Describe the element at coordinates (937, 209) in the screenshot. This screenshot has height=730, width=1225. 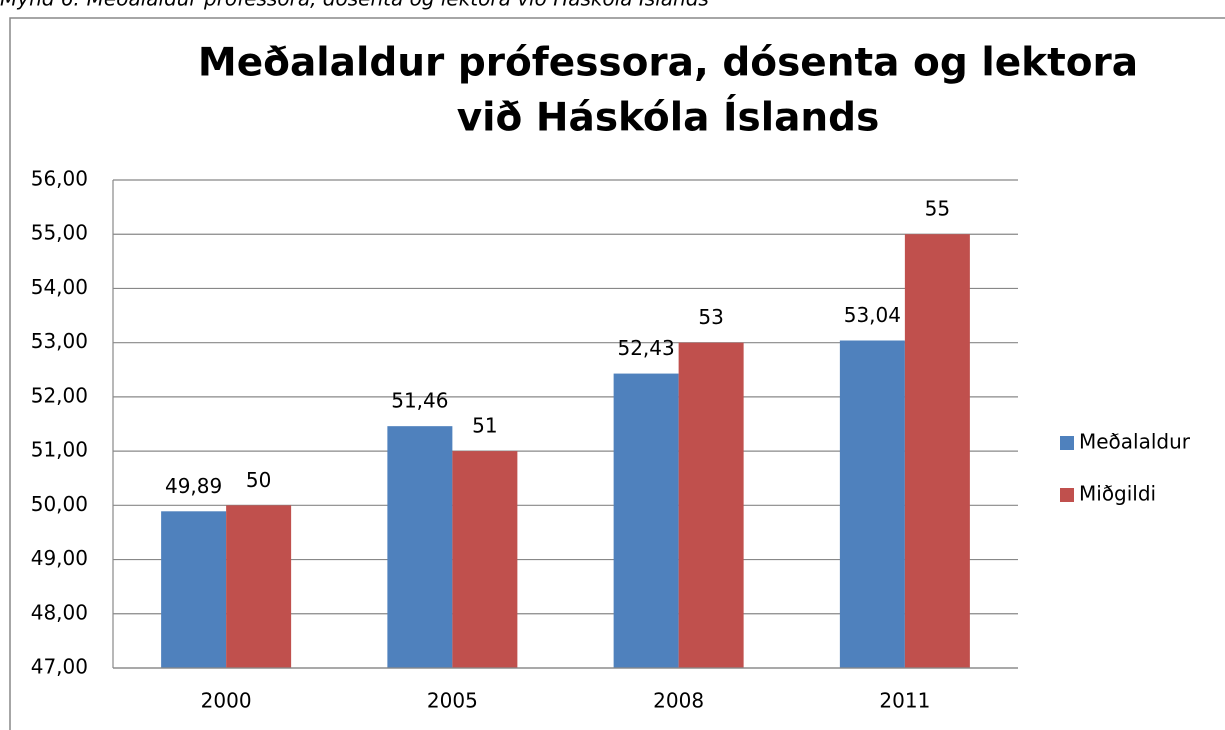
I see `data-label: 55` at that location.